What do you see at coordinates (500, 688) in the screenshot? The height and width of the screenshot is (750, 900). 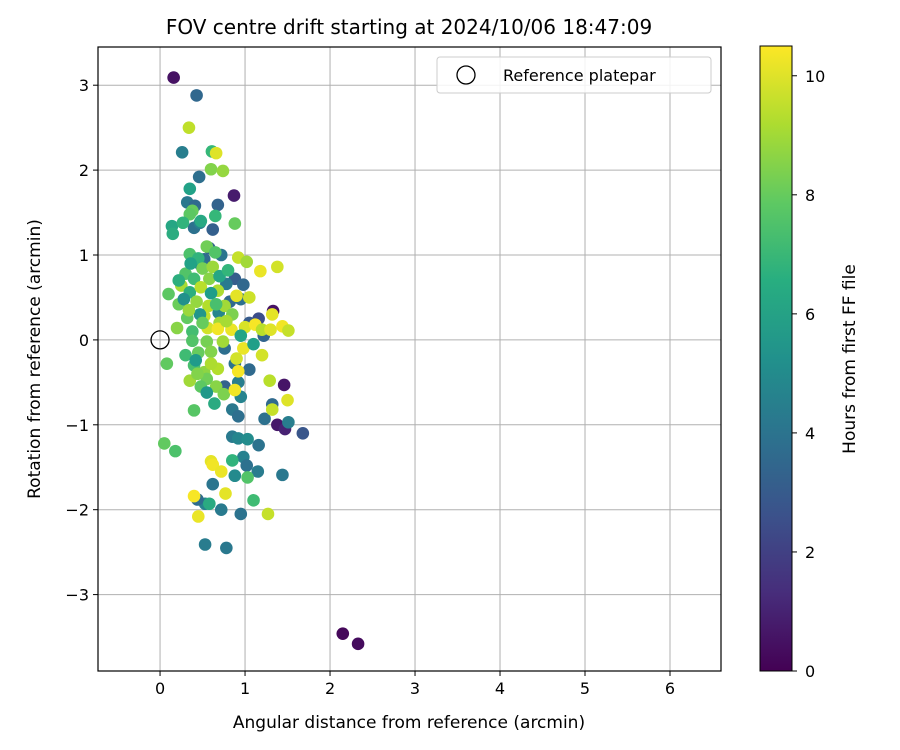 I see `x-tick-label-4: 4` at bounding box center [500, 688].